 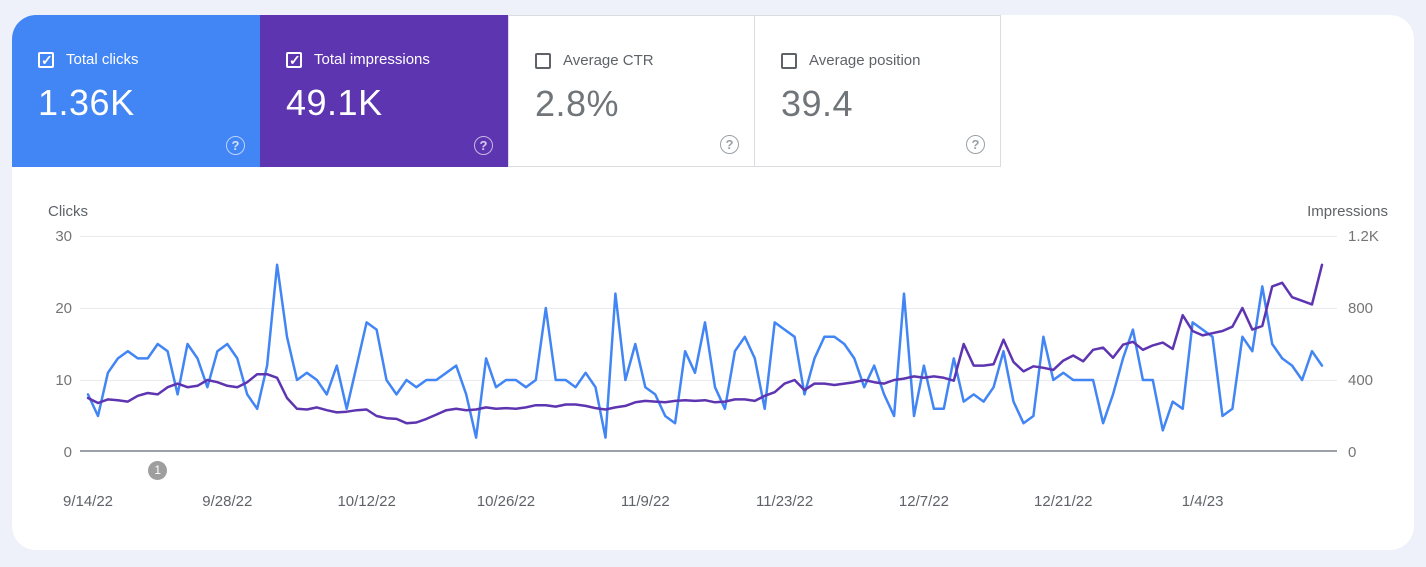 What do you see at coordinates (608, 60) in the screenshot?
I see `tile-label: Average CTR` at bounding box center [608, 60].